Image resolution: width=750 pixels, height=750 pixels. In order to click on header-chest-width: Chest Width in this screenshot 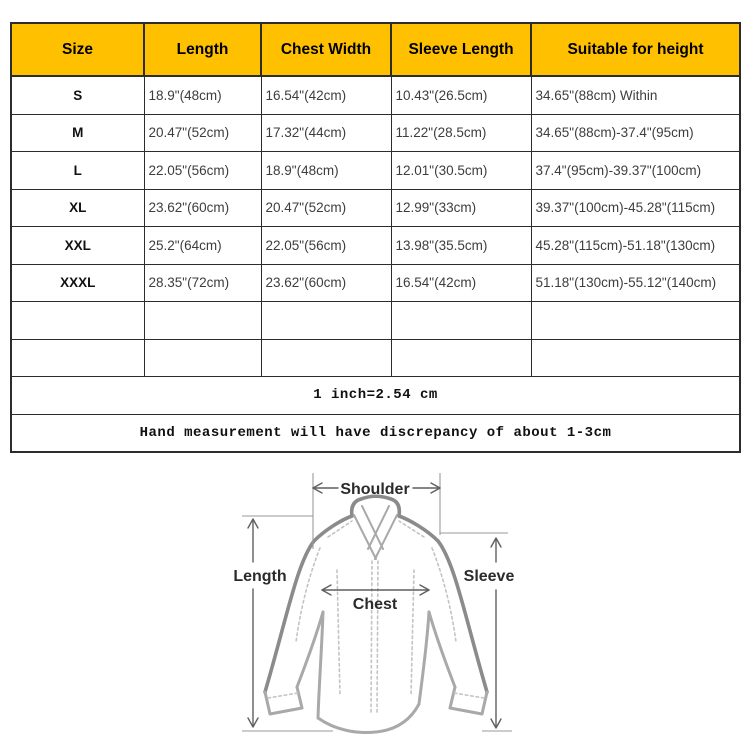, I will do `click(326, 49)`.